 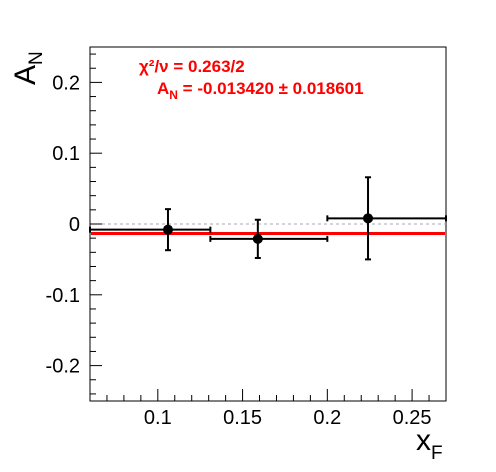 I want to click on y-axis-title-main: A, so click(x=25, y=75).